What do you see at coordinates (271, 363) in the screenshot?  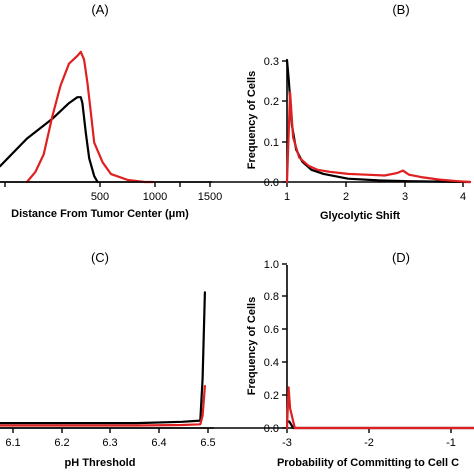 I see `y-tick-label: 0.4` at bounding box center [271, 363].